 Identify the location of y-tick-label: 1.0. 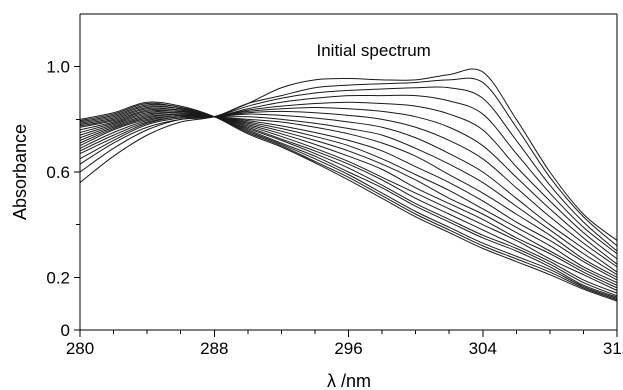
(58, 67).